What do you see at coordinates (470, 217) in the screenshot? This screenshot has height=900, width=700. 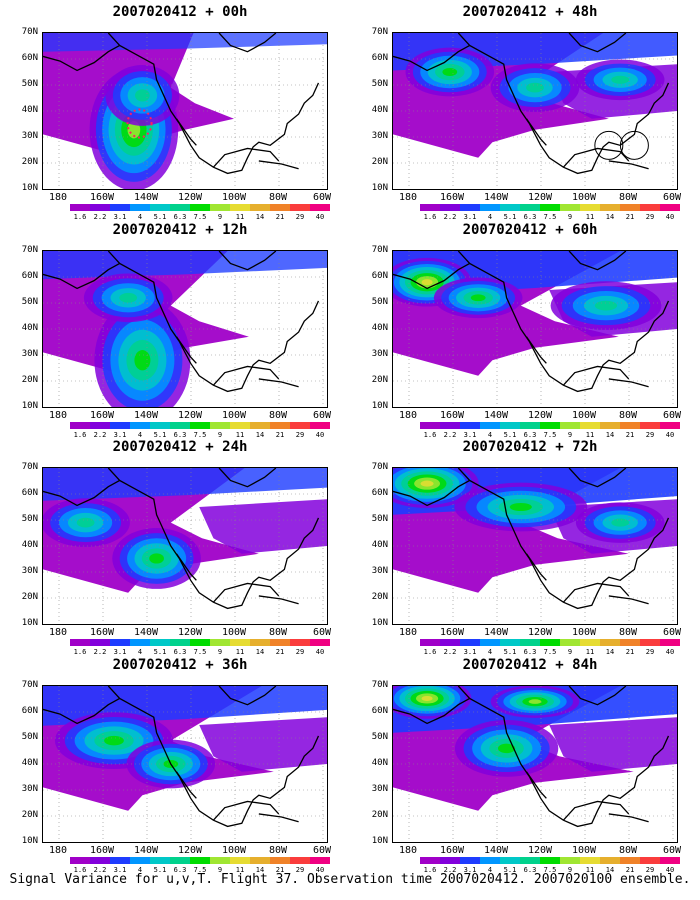 I see `colorbar-label: 3.1` at bounding box center [470, 217].